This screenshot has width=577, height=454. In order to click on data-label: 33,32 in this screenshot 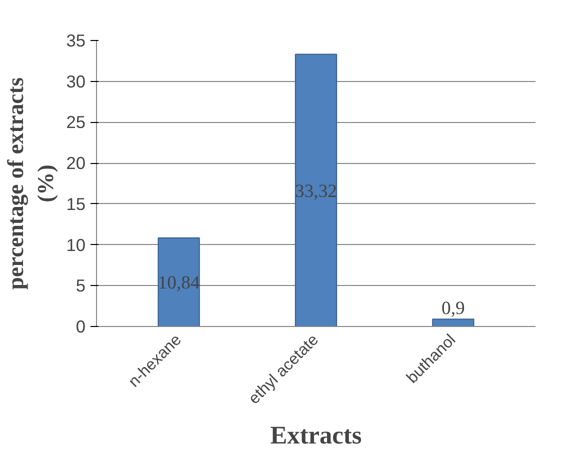, I will do `click(316, 191)`.